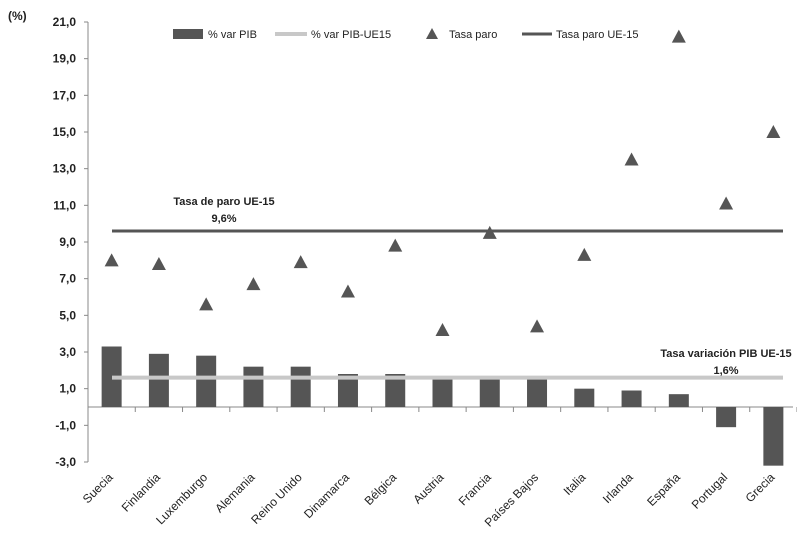  Describe the element at coordinates (725, 354) in the screenshot. I see `annotation-pib-title: Tasa variación PIB UE-15` at that location.